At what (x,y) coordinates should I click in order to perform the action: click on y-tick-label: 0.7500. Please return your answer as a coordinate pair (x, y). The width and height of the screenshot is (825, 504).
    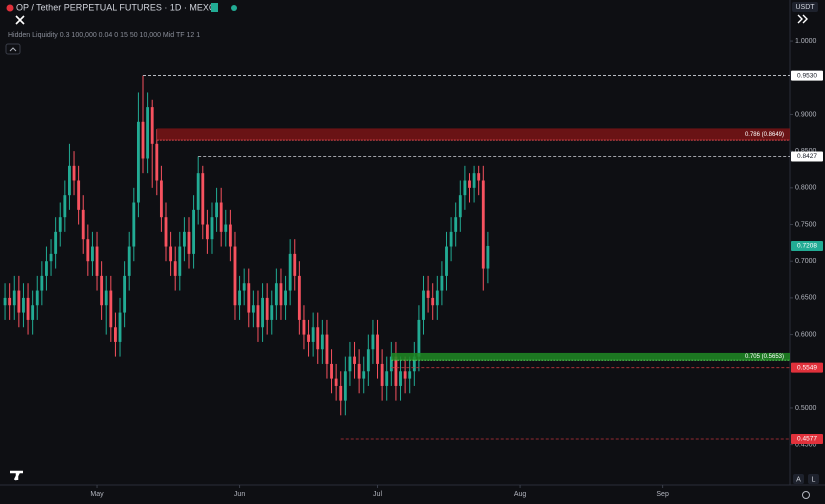
    Looking at the image, I should click on (806, 224).